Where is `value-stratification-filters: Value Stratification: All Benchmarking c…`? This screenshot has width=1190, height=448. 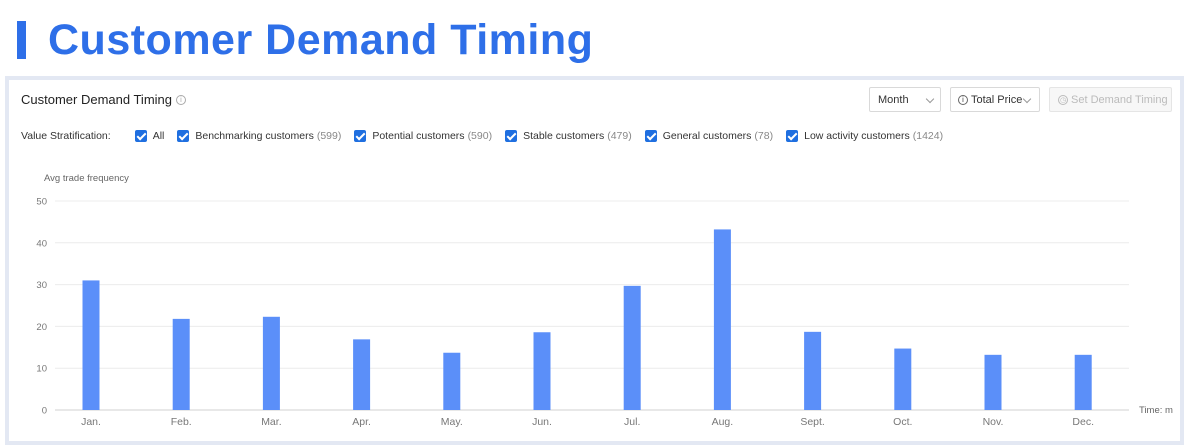 value-stratification-filters: Value Stratification: All Benchmarking c… is located at coordinates (488, 136).